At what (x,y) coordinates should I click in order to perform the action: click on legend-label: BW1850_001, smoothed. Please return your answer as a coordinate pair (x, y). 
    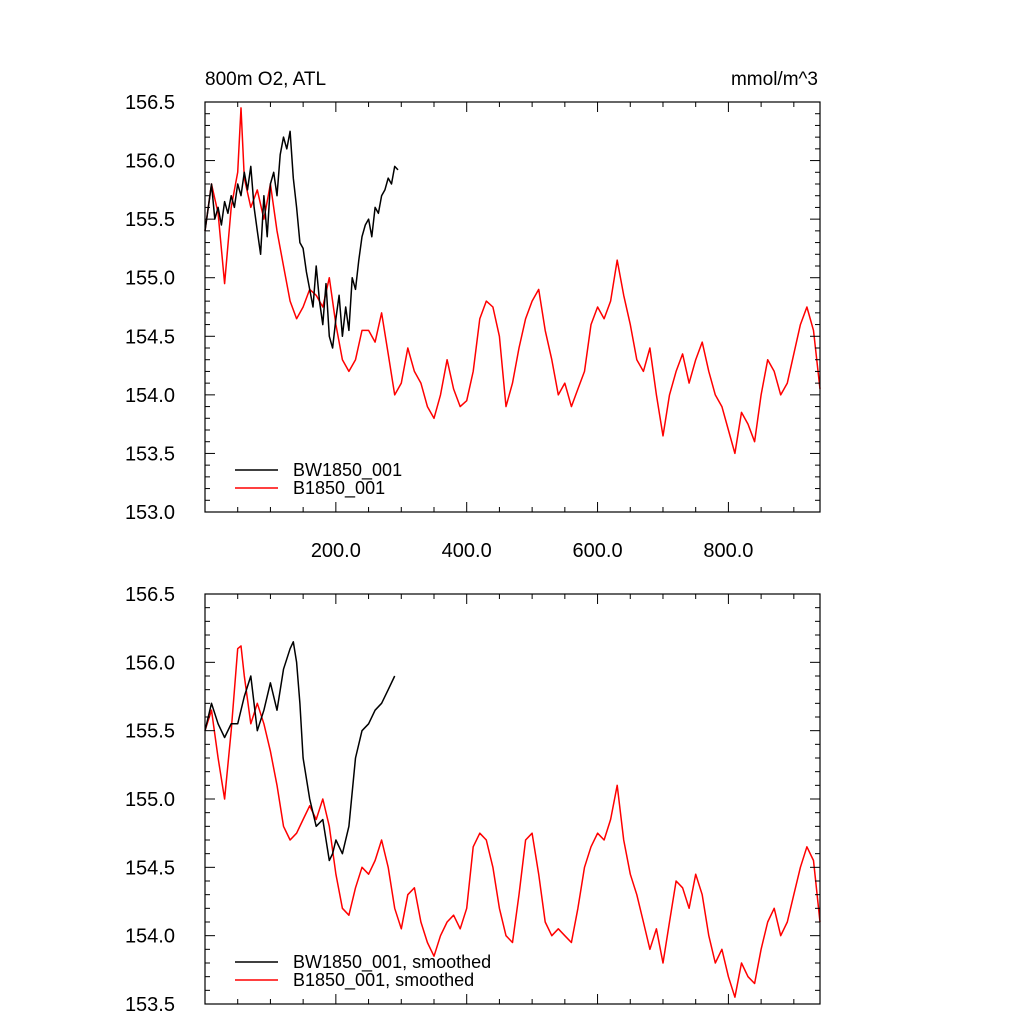
    Looking at the image, I should click on (392, 962).